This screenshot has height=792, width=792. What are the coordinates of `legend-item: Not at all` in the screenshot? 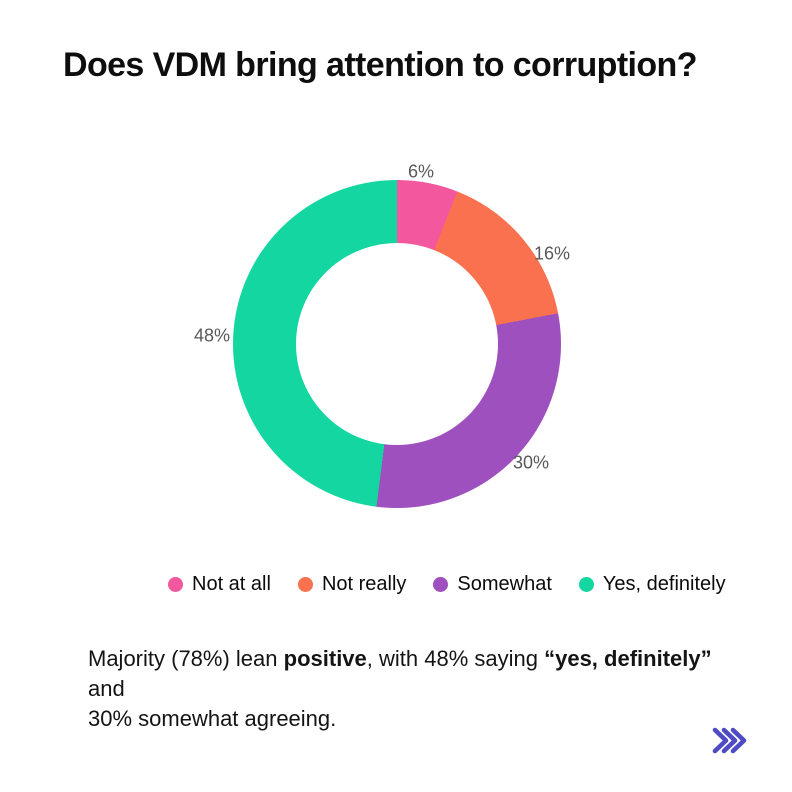 It's located at (219, 584).